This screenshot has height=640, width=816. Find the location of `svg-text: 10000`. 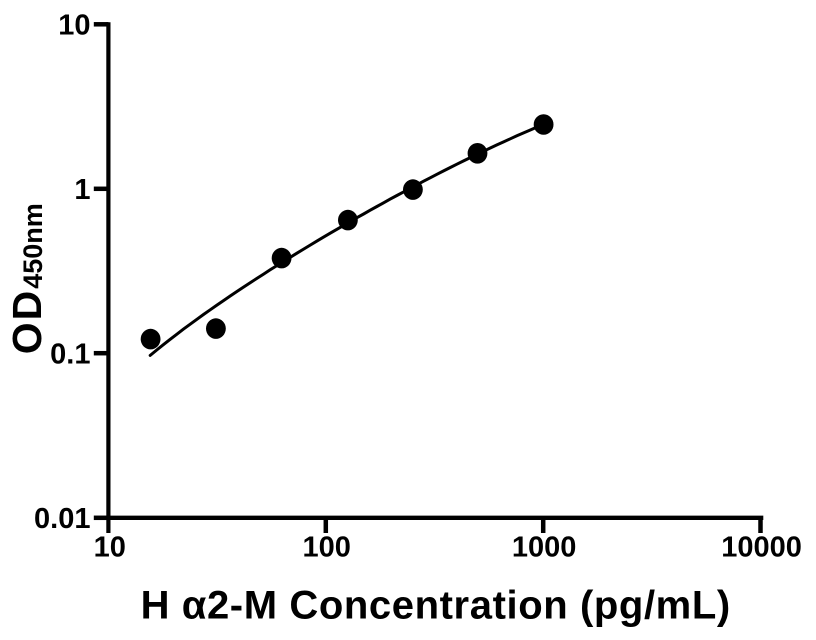

svg-text: 10000 is located at coordinates (761, 548).